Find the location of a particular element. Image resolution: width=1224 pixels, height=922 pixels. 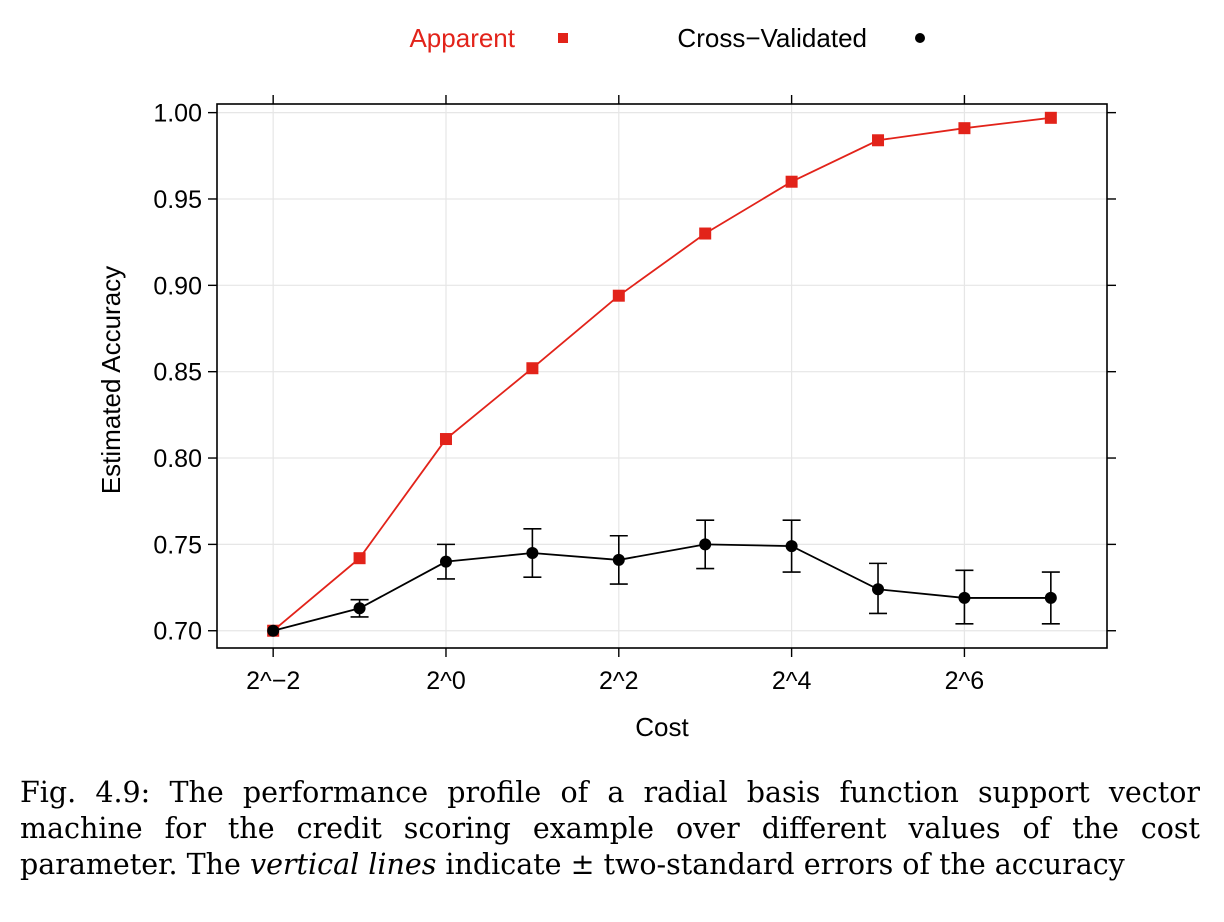

series-cross-validated is located at coordinates (663, 578).